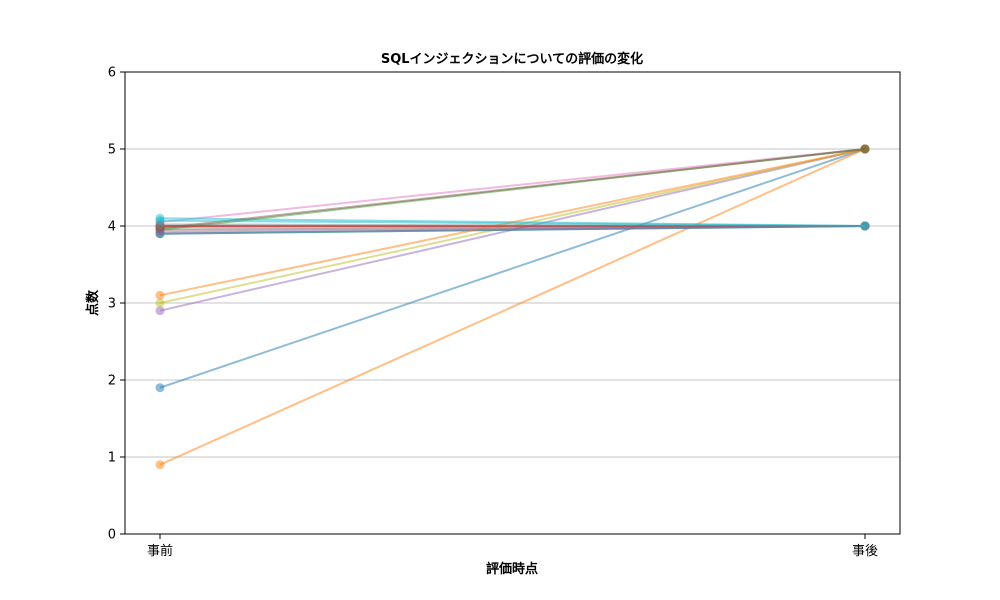  I want to click on y-tick-label: 3, so click(112, 304).